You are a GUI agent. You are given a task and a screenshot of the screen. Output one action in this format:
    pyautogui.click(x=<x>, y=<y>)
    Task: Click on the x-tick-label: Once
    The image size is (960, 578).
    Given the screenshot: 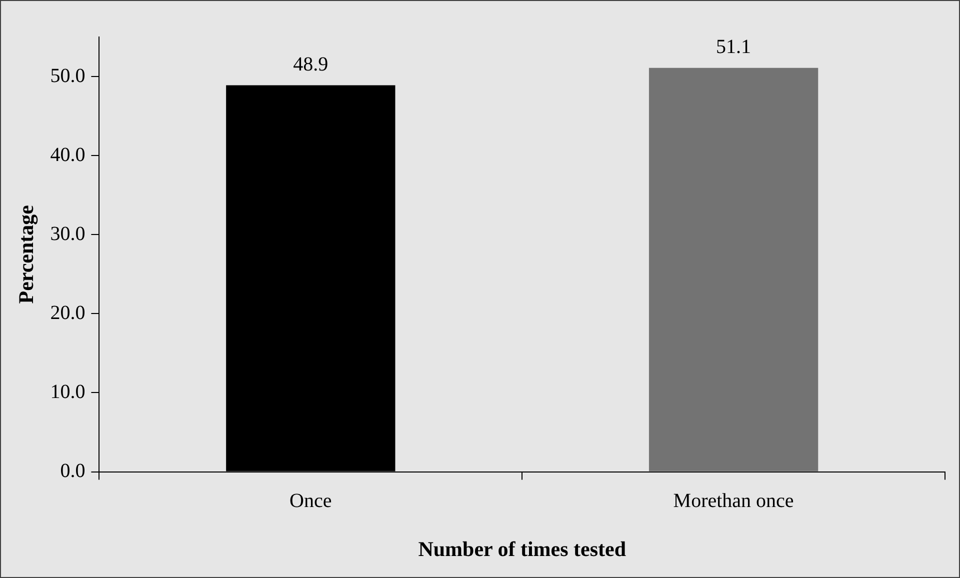 What is the action you would take?
    pyautogui.click(x=311, y=501)
    